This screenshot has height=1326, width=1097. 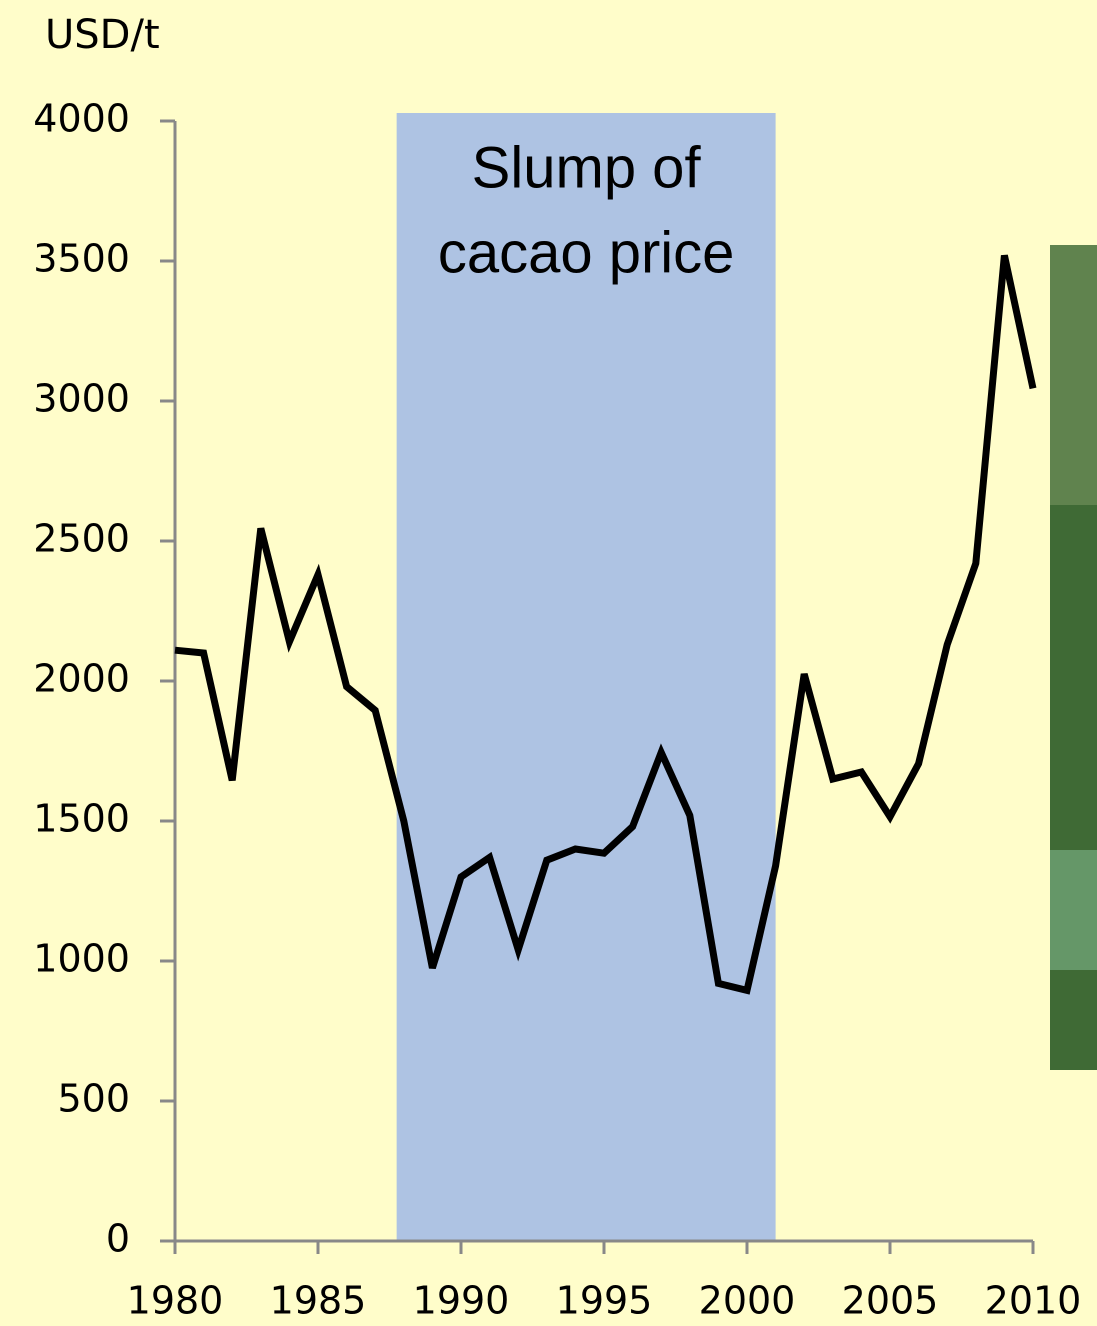 What do you see at coordinates (81, 259) in the screenshot?
I see `y-tick-label: 3500` at bounding box center [81, 259].